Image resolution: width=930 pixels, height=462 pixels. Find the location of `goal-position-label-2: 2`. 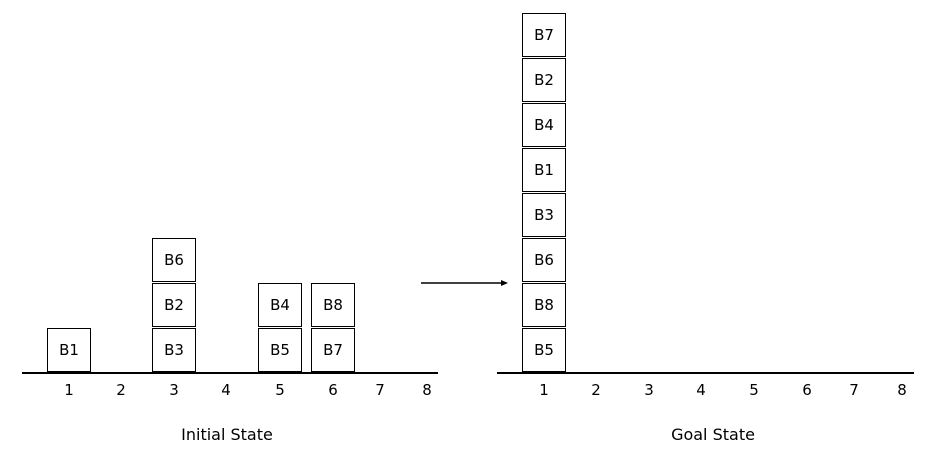

goal-position-label-2: 2 is located at coordinates (596, 390).